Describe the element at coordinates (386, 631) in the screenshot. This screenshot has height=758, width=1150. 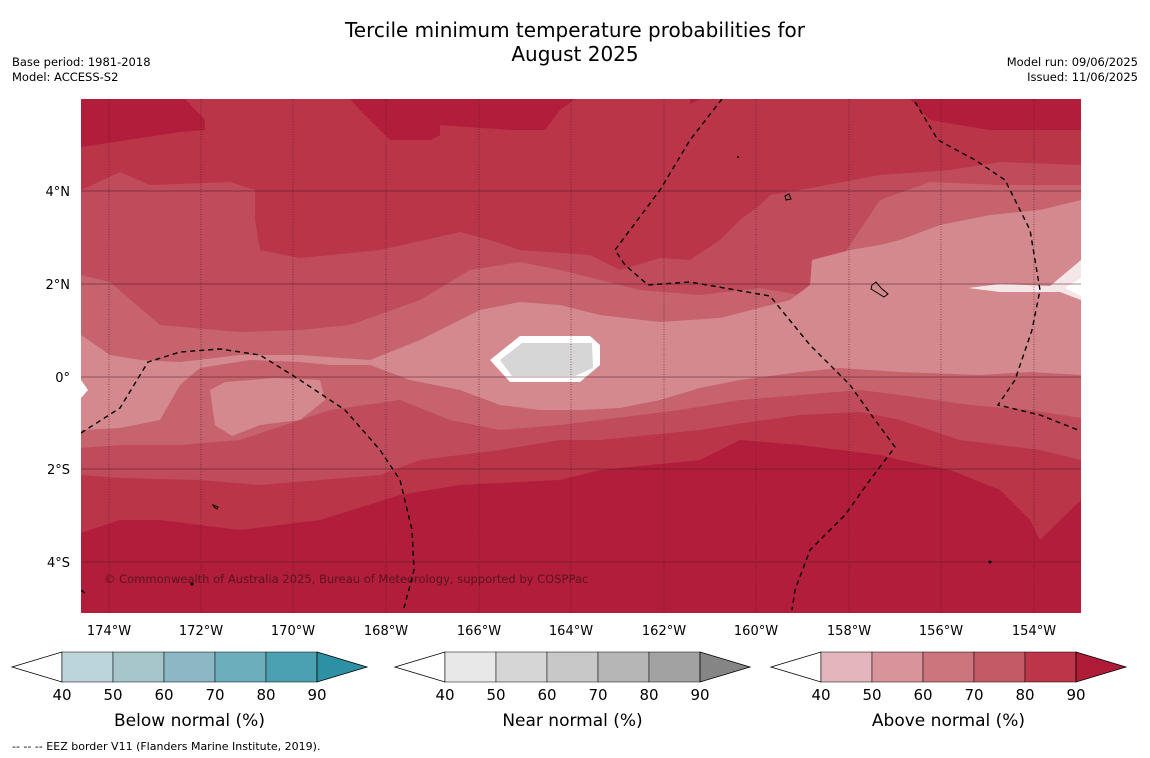
I see `longitude-label: 168°W` at that location.